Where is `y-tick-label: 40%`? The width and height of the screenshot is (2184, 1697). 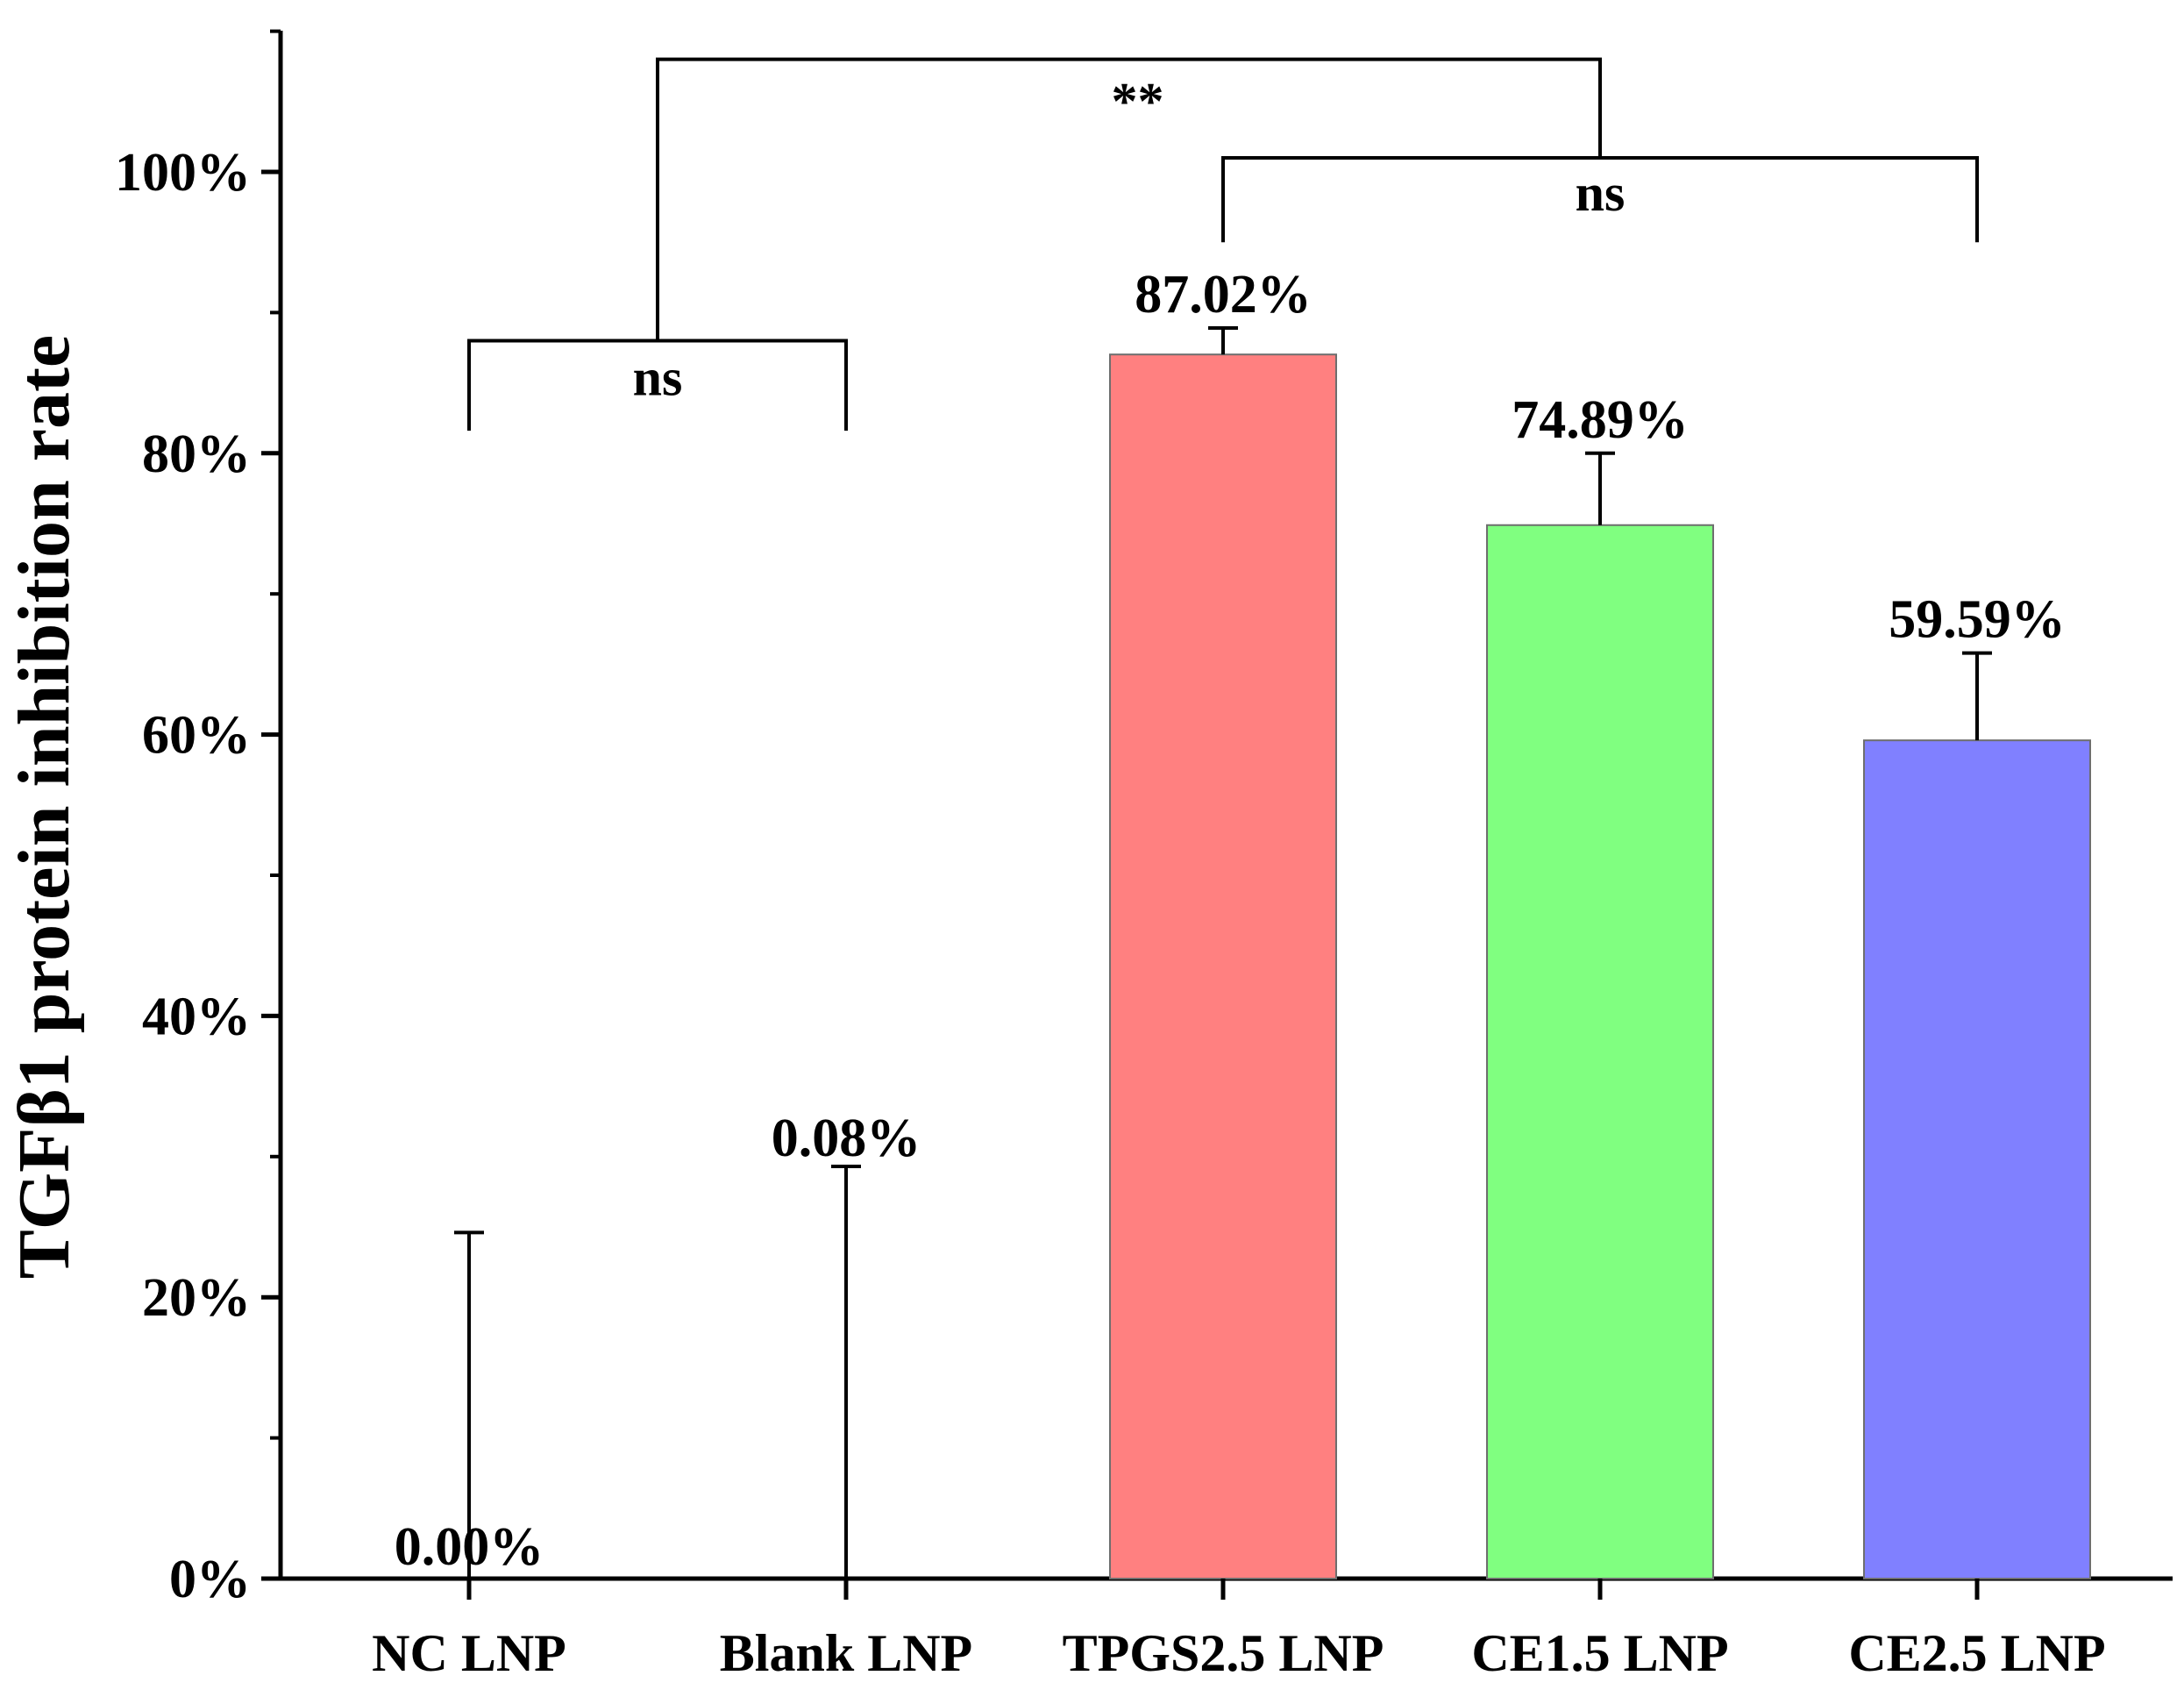
y-tick-label: 40% is located at coordinates (196, 1016).